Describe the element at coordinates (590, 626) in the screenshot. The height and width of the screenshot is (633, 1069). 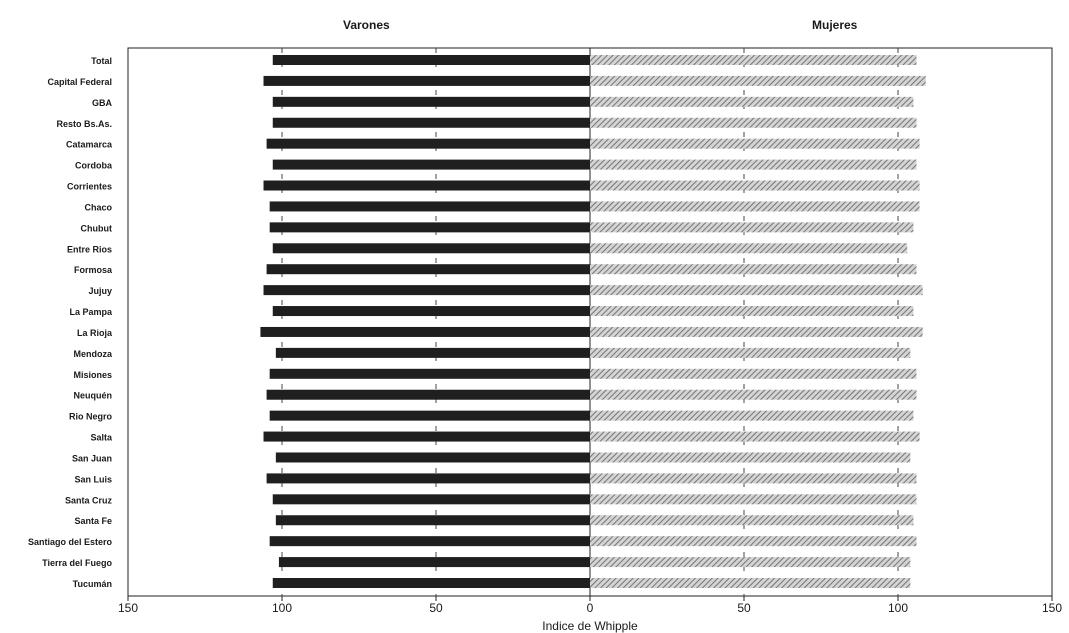
I see `x-axis-label: Indice de Whipple` at that location.